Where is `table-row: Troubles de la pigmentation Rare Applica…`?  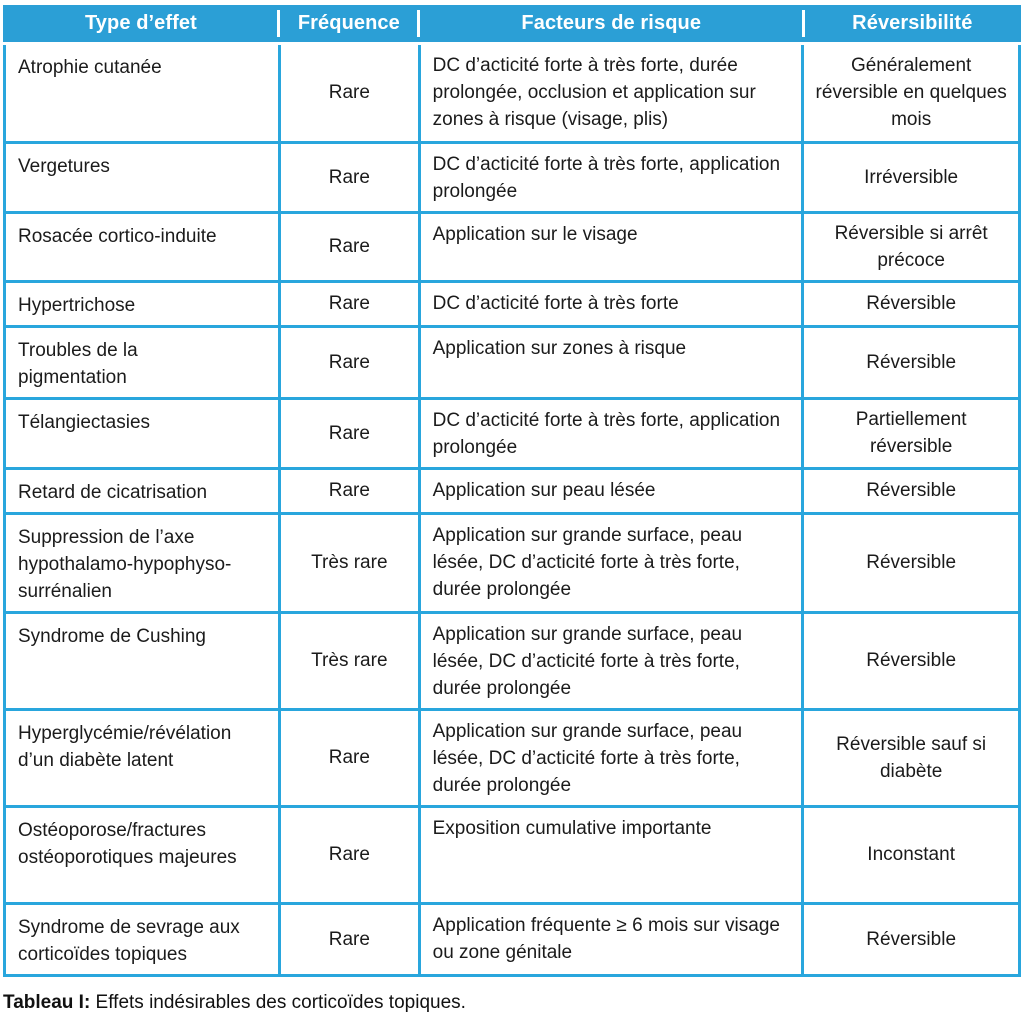
table-row: Troubles de la pigmentation Rare Applica… is located at coordinates (511, 362).